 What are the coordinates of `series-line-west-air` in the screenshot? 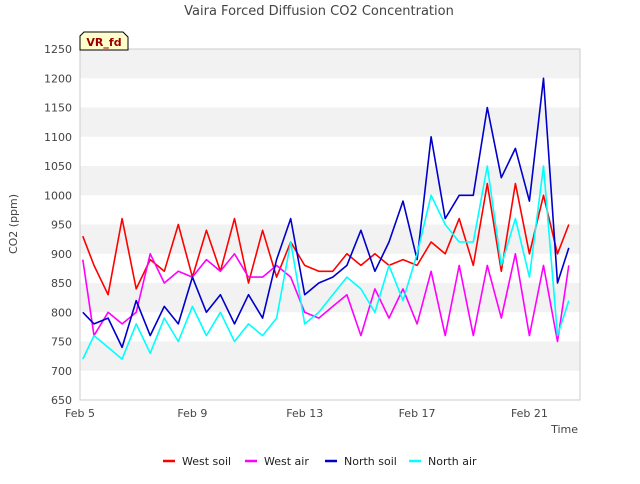 It's located at (326, 298).